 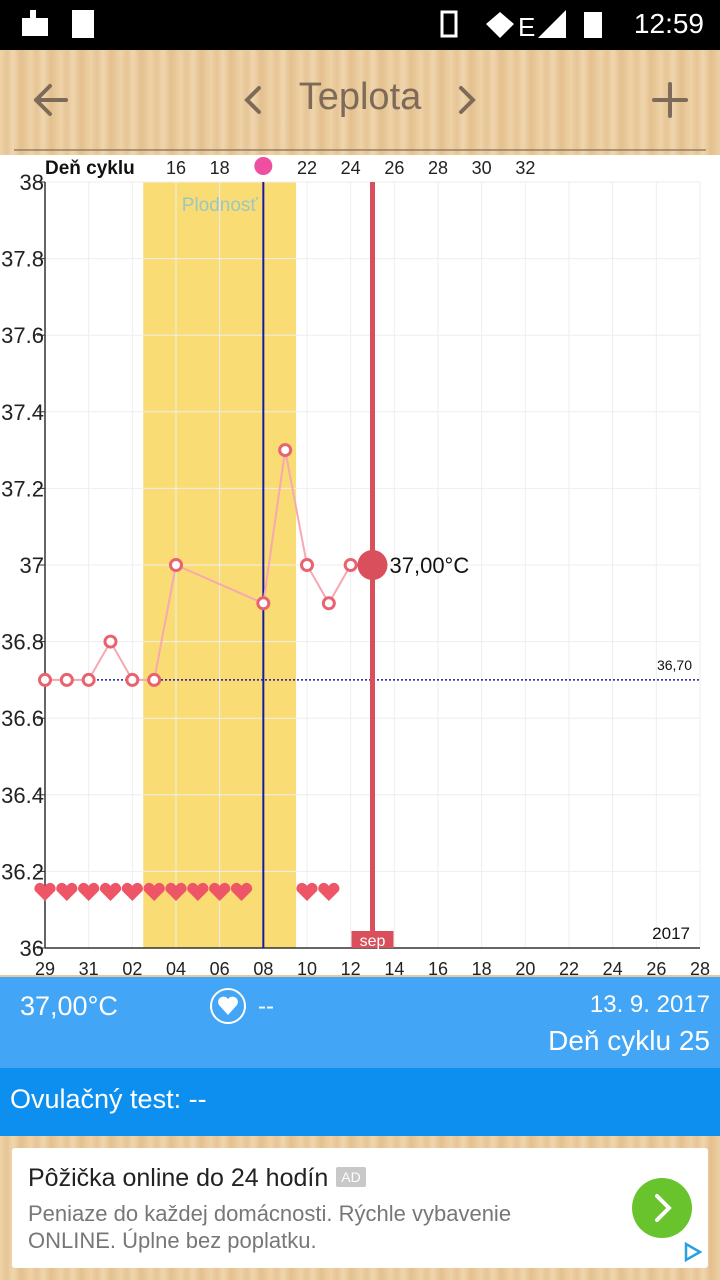 What do you see at coordinates (351, 168) in the screenshot?
I see `top-tick-label: 24` at bounding box center [351, 168].